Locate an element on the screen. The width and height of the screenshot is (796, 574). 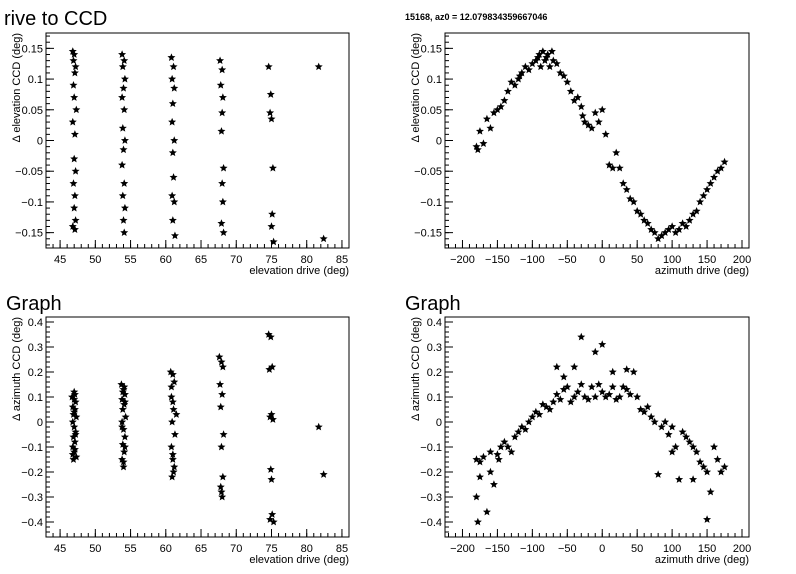
panel-1-title: rive to CCD is located at coordinates (56, 19).